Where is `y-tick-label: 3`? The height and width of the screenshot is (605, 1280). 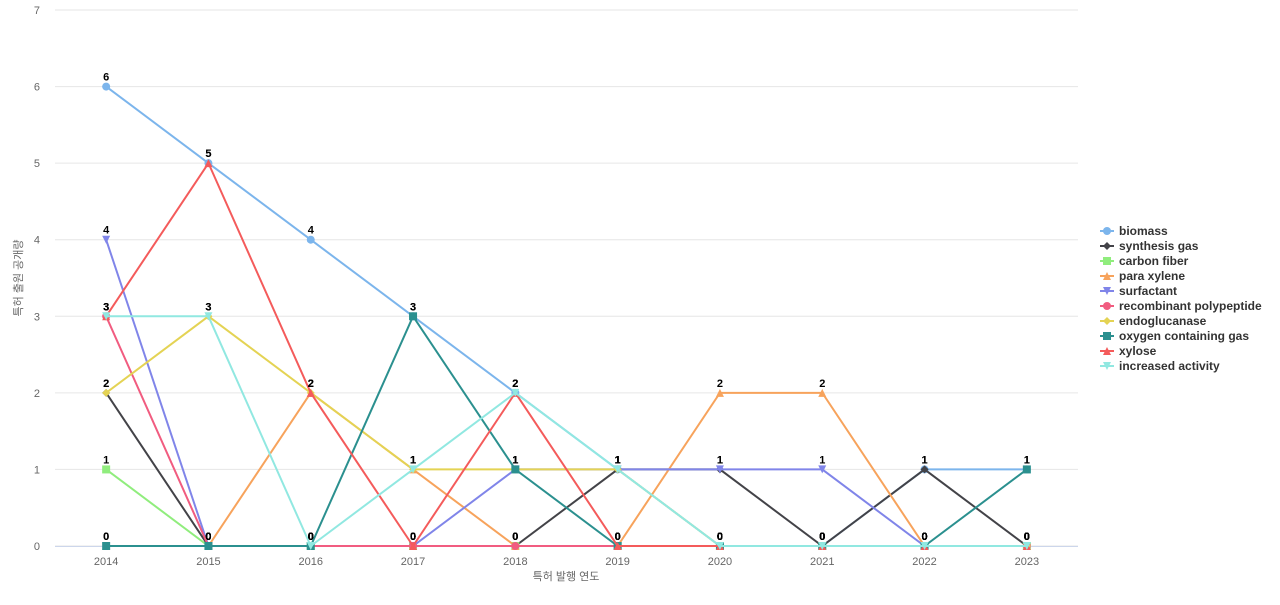 y-tick-label: 3 is located at coordinates (37, 317).